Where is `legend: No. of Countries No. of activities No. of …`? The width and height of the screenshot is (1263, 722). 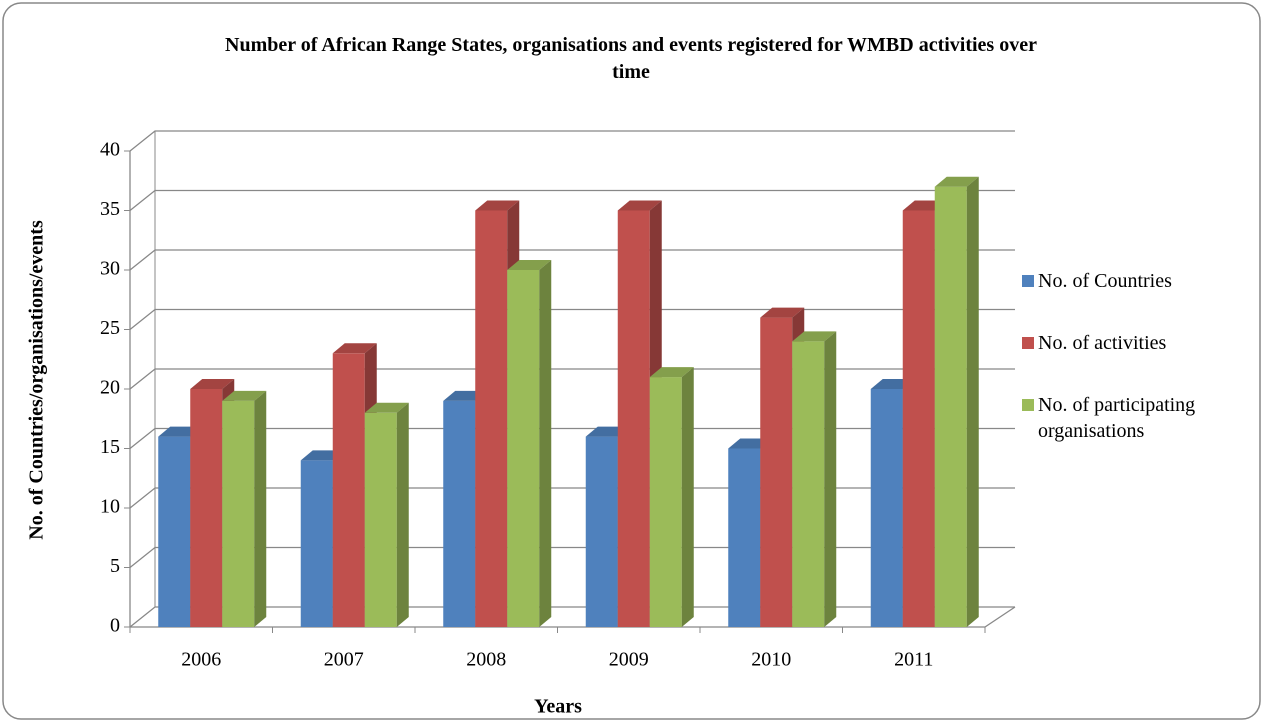
legend: No. of Countries No. of activities No. of … is located at coordinates (1137, 374).